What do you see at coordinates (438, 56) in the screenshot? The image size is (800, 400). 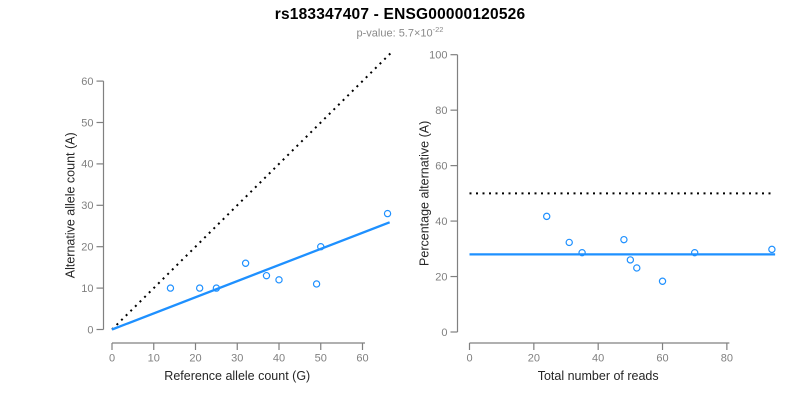 I see `y-tick-label: 100` at bounding box center [438, 56].